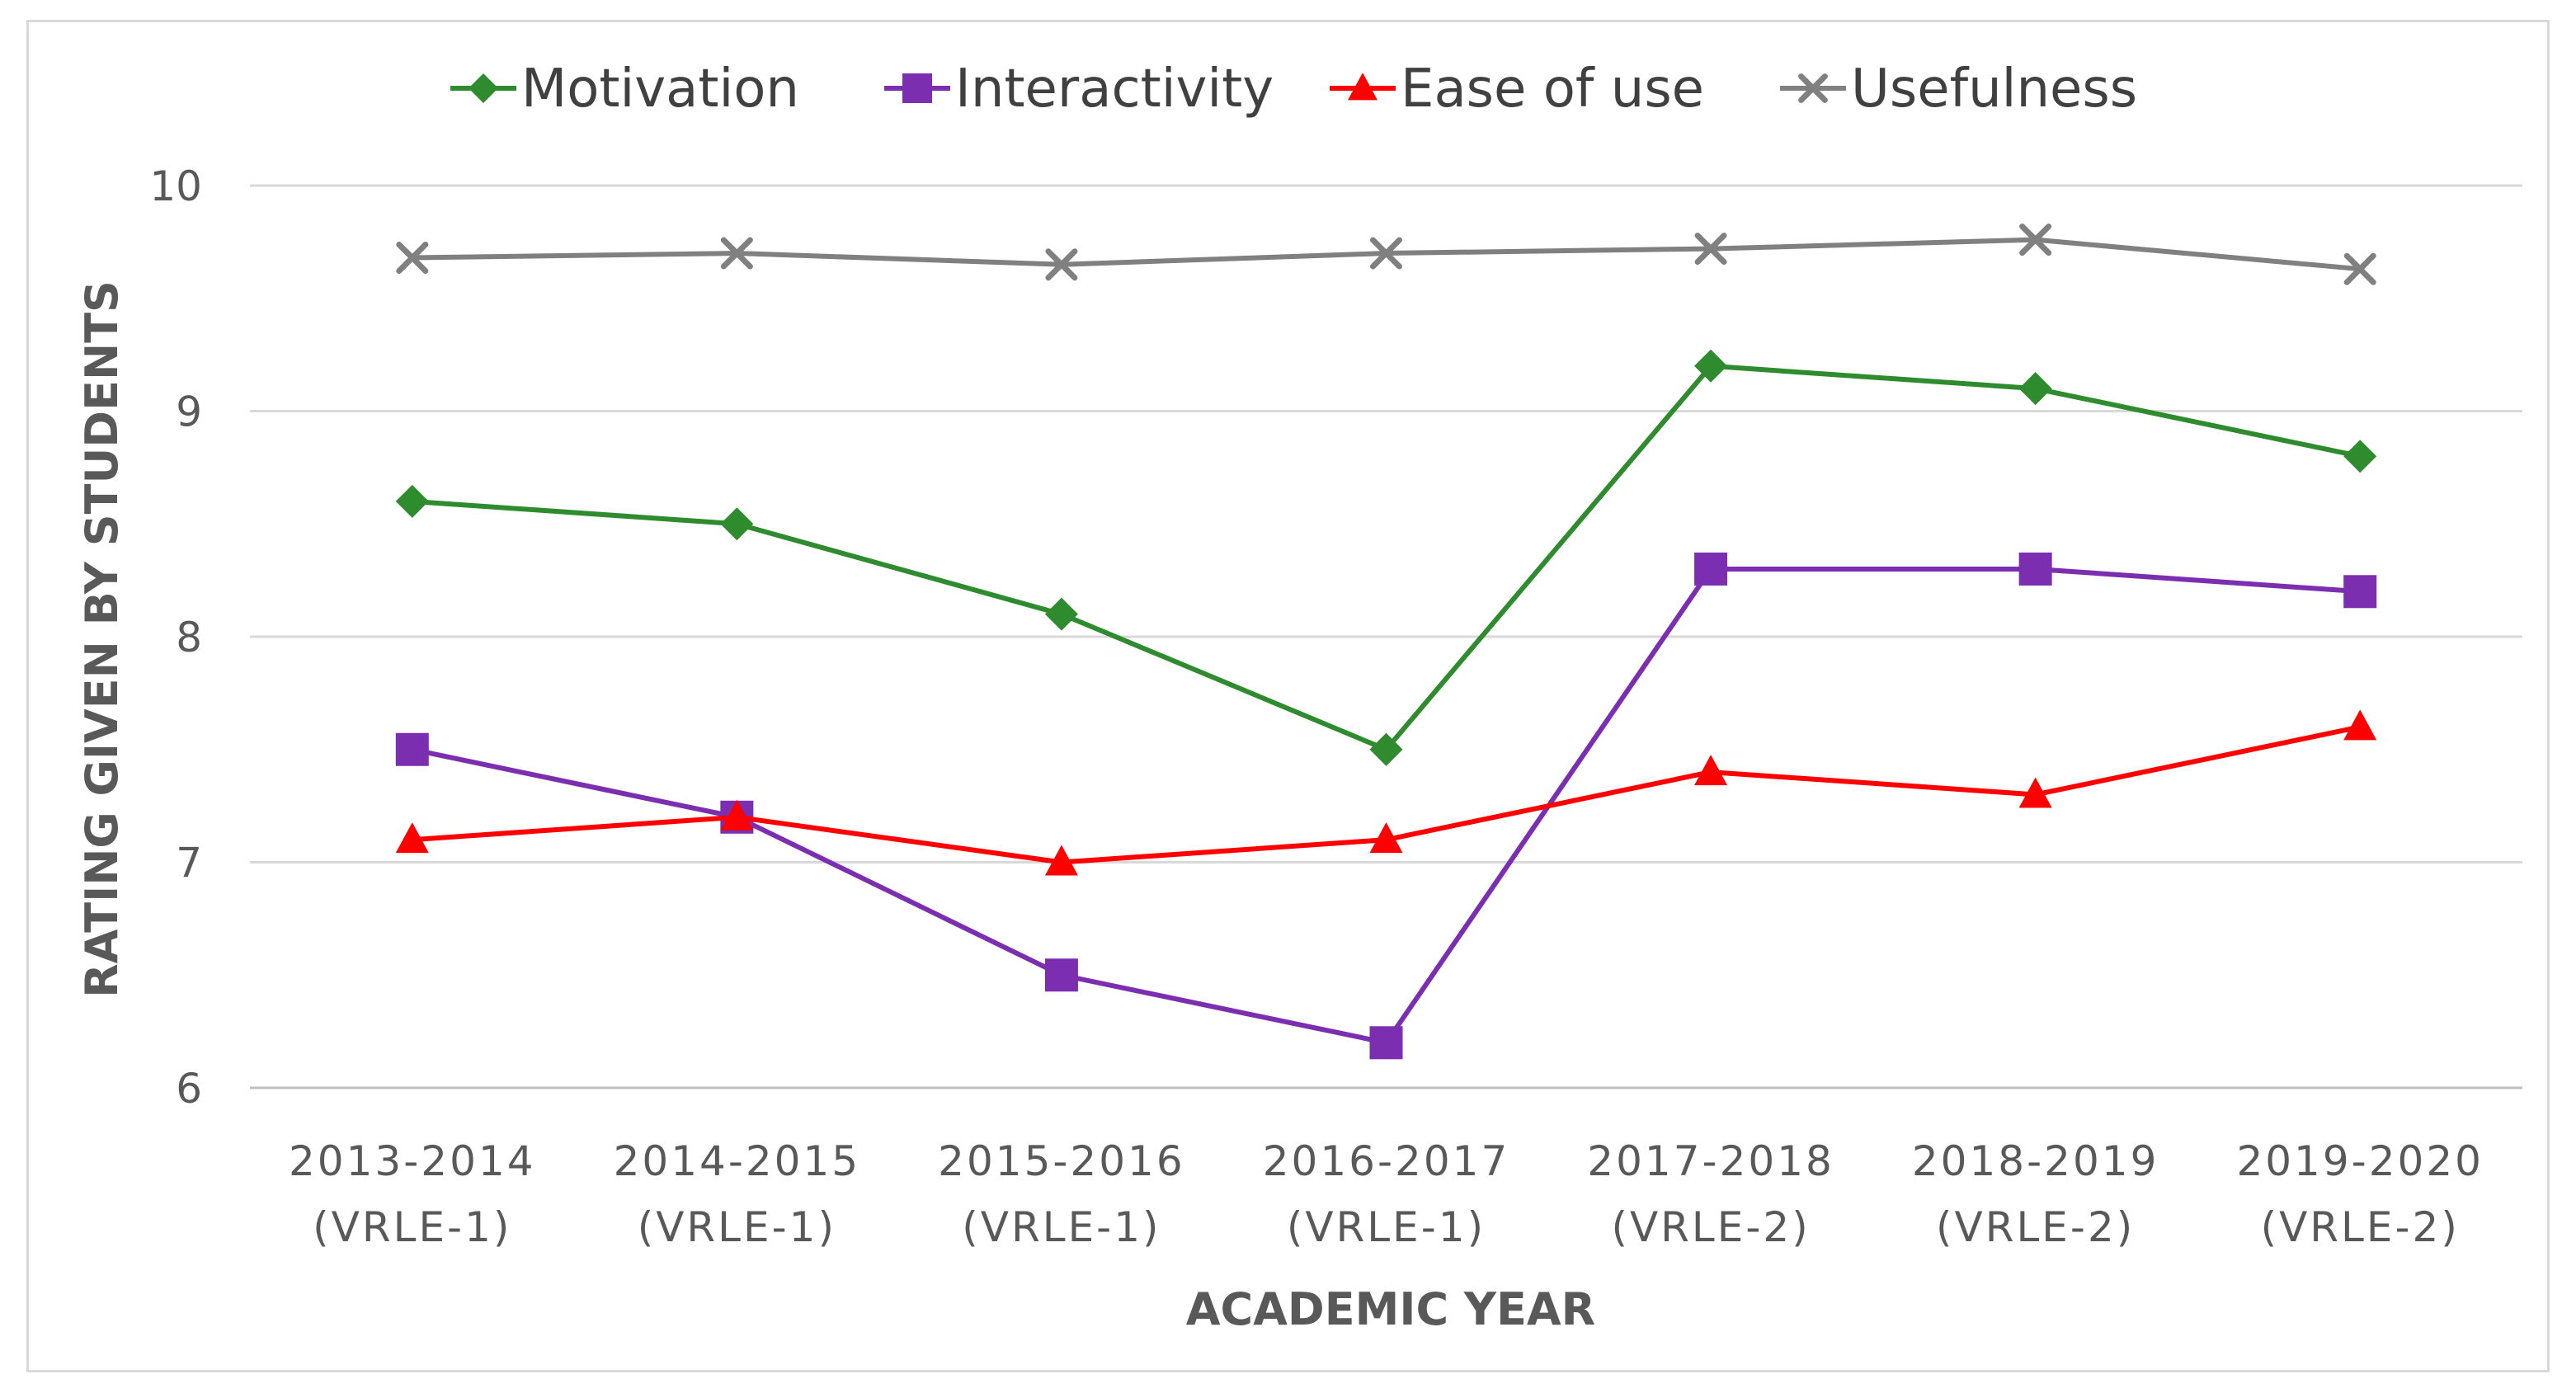  What do you see at coordinates (1061, 1161) in the screenshot?
I see `x-tick-label: 2015-2016` at bounding box center [1061, 1161].